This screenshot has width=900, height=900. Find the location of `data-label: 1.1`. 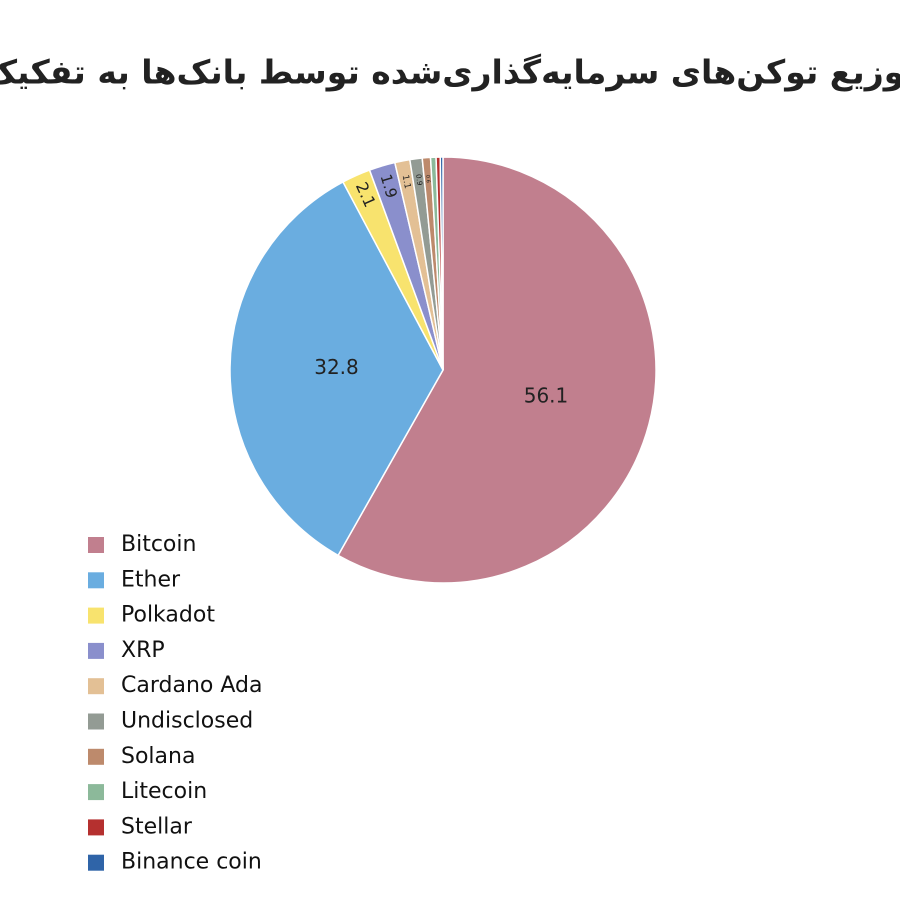

data-label: 1.1 is located at coordinates (406, 182).